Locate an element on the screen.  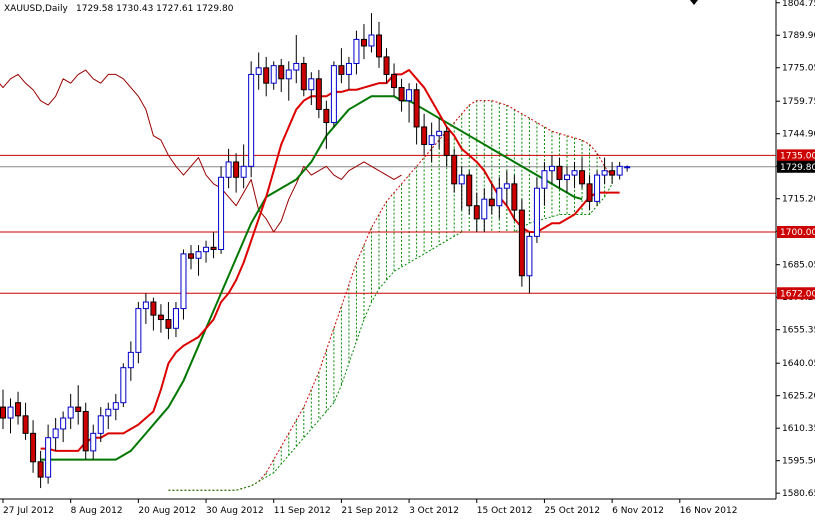
level-tag-label: 1672.00 is located at coordinates (797, 294).